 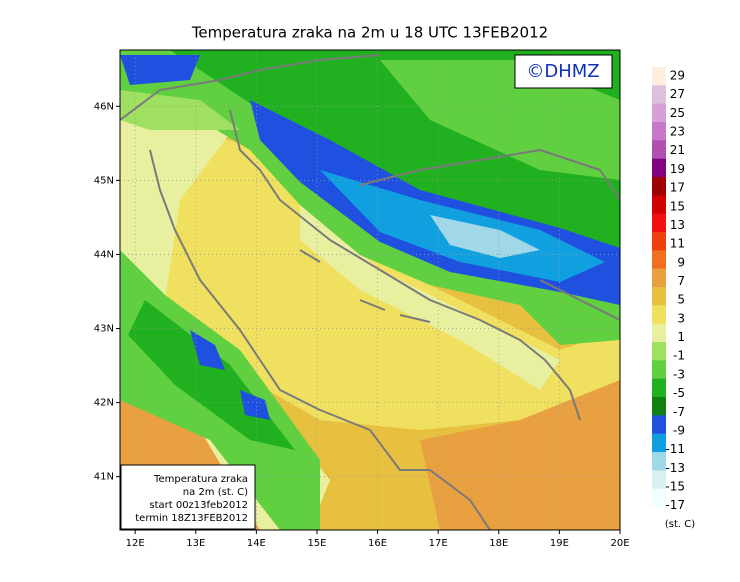 What do you see at coordinates (498, 543) in the screenshot?
I see `x-tick-label: 18E` at bounding box center [498, 543].